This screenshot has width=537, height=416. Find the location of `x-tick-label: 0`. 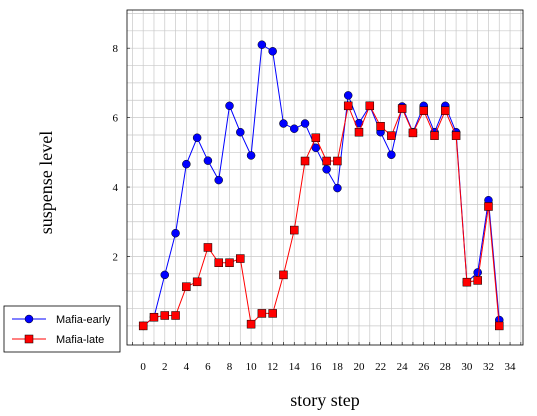

x-tick-label: 0 is located at coordinates (143, 367).